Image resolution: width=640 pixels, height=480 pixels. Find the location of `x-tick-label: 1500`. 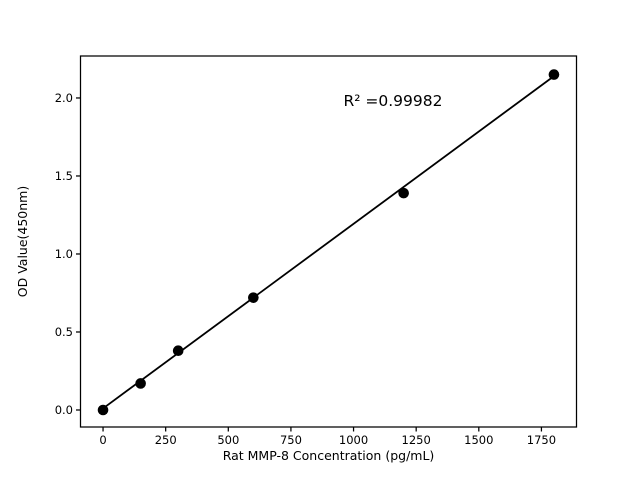

x-tick-label: 1500 is located at coordinates (478, 440).